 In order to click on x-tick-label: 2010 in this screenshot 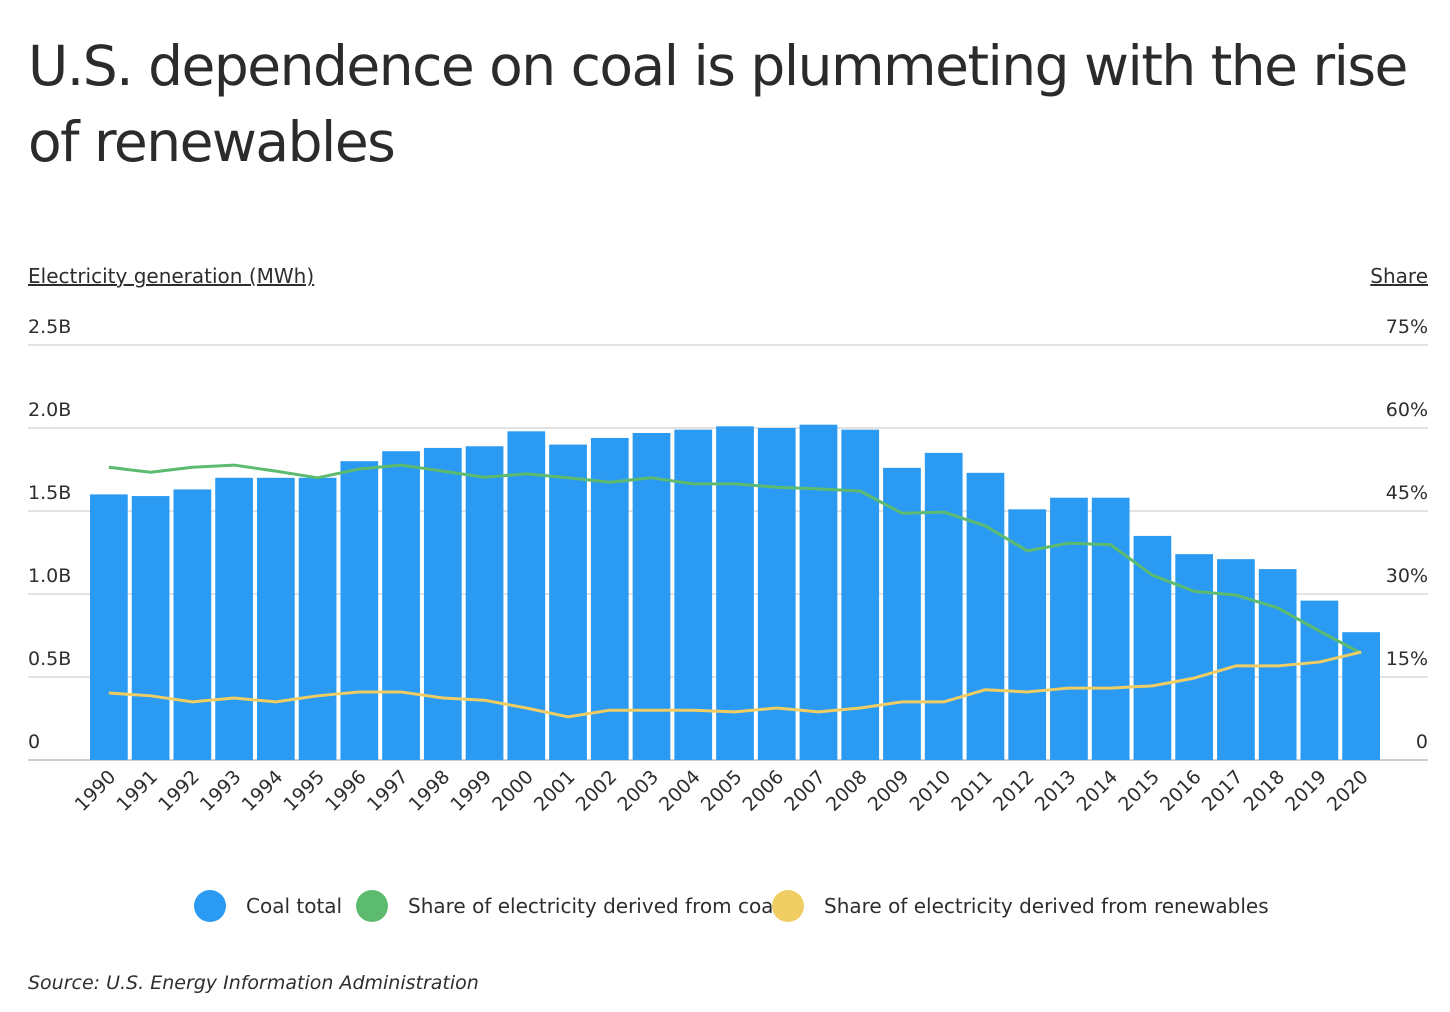, I will do `click(930, 791)`.